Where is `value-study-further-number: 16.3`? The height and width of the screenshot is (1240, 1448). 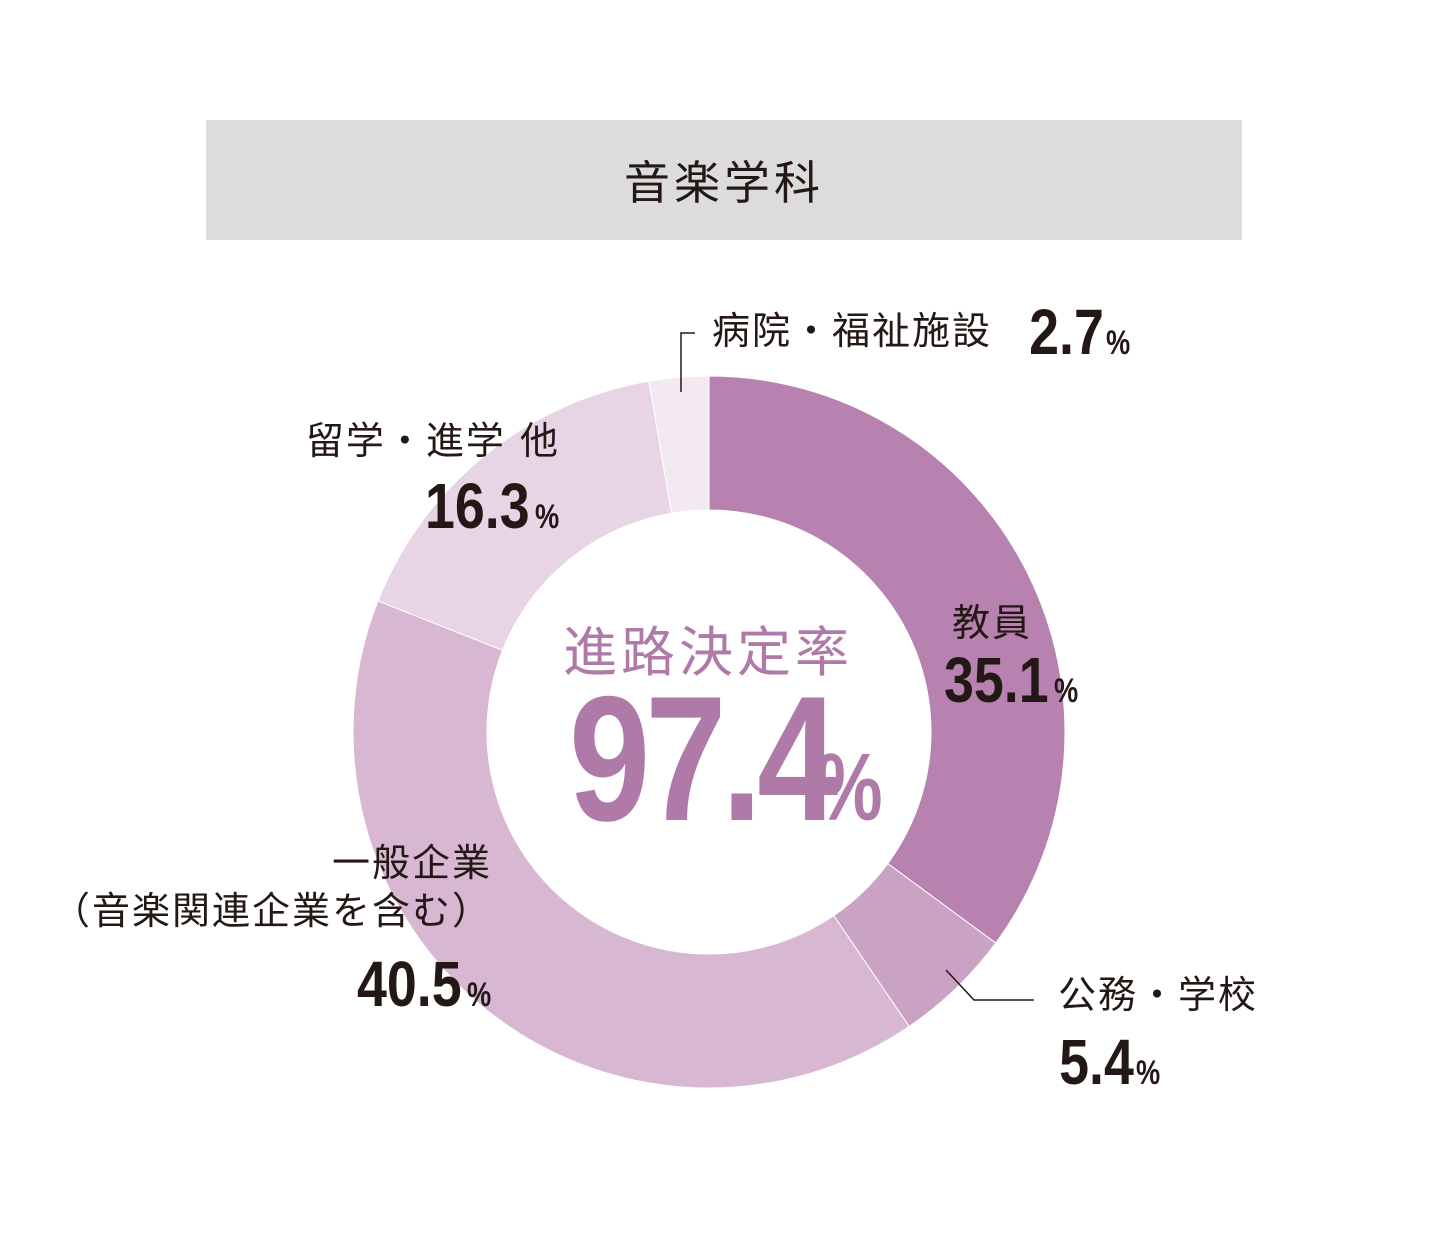 value-study-further-number: 16.3 is located at coordinates (477, 506).